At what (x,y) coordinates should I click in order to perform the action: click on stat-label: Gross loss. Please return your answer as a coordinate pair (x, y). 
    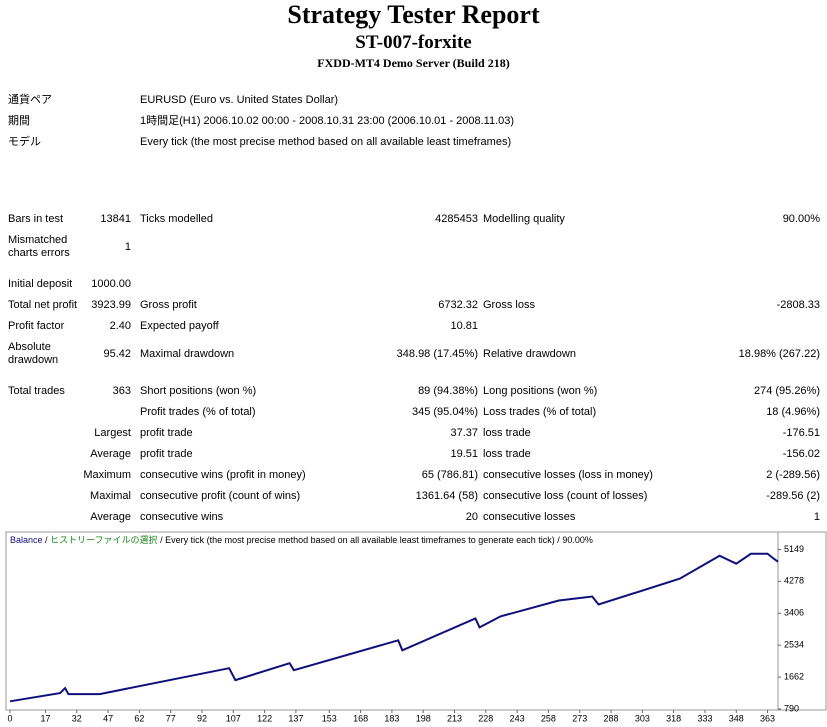
    Looking at the image, I should click on (509, 305).